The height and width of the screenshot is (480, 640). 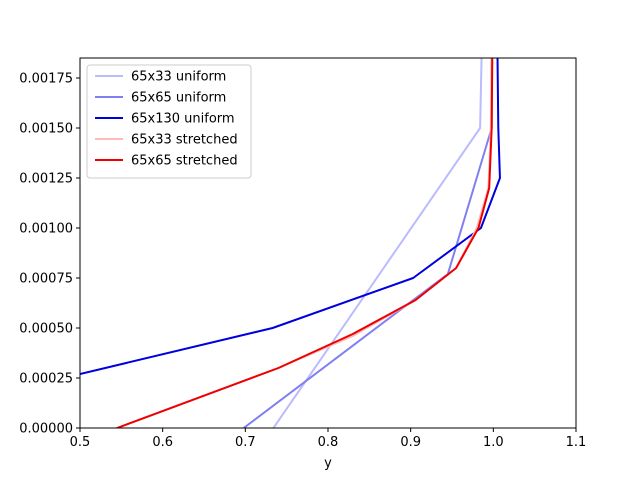 What do you see at coordinates (328, 463) in the screenshot?
I see `x-axis-label: y` at bounding box center [328, 463].